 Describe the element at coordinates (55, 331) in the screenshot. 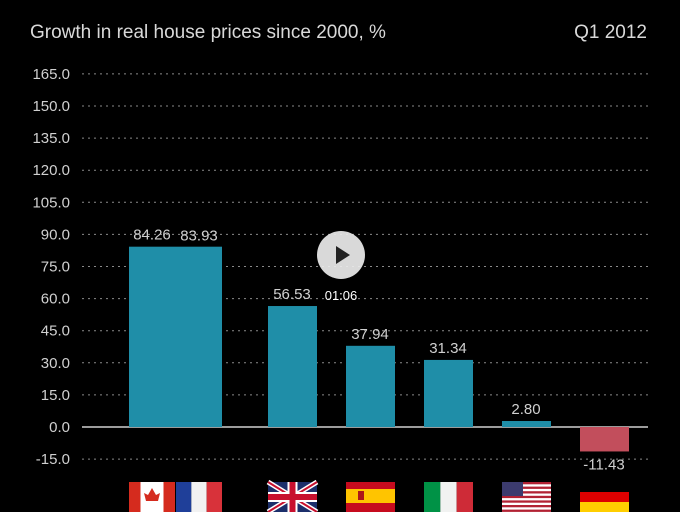

I see `y-tick-label: 45.0` at that location.